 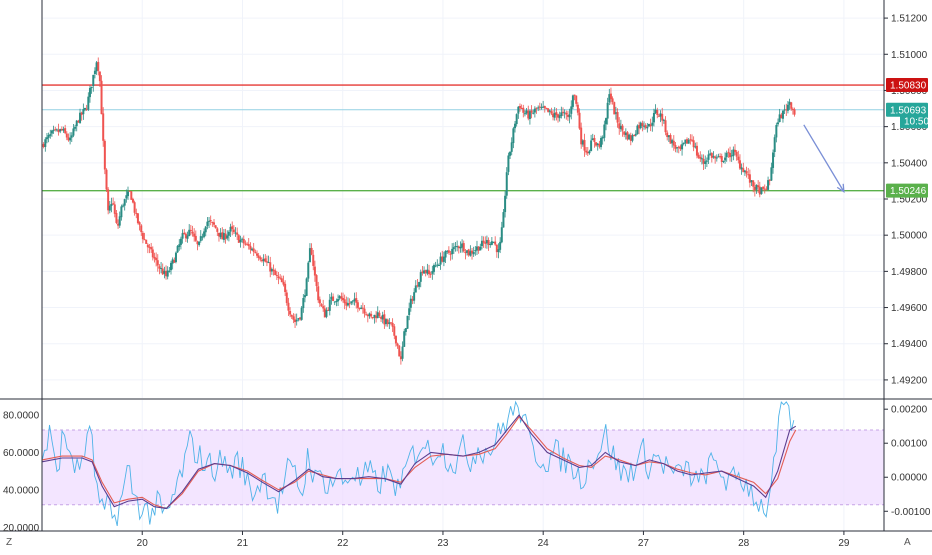 I want to click on price-tick-label: 1.49800, so click(x=909, y=272).